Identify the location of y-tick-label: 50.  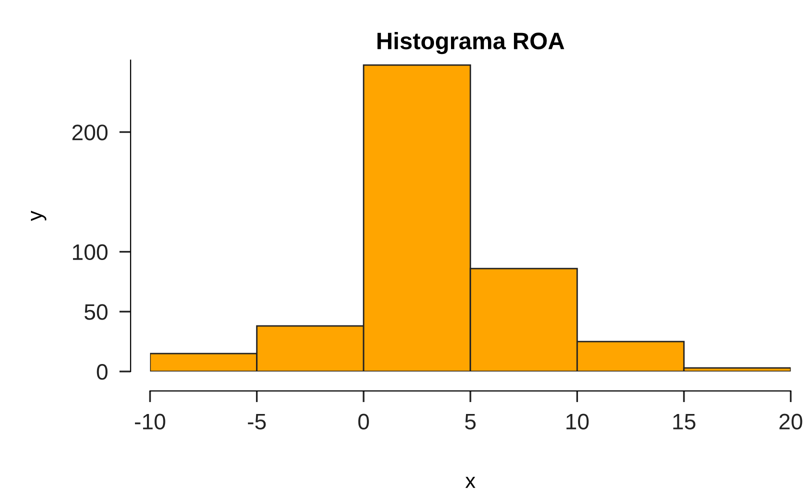
(96, 312).